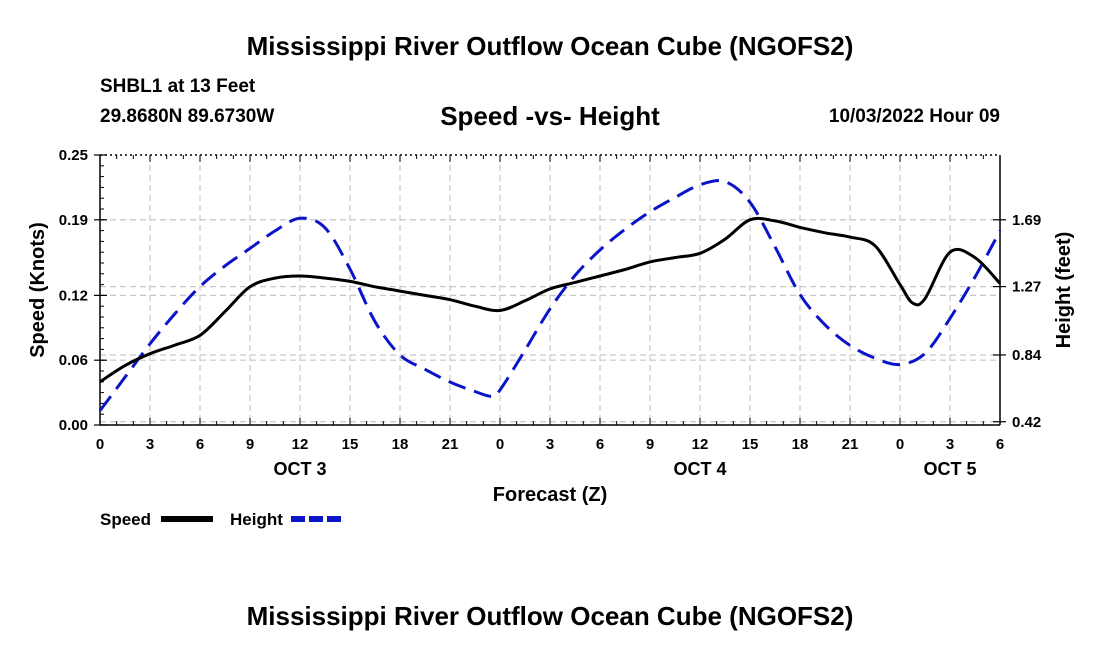 The width and height of the screenshot is (1100, 650). What do you see at coordinates (256, 519) in the screenshot?
I see `legend-label-height: Height` at bounding box center [256, 519].